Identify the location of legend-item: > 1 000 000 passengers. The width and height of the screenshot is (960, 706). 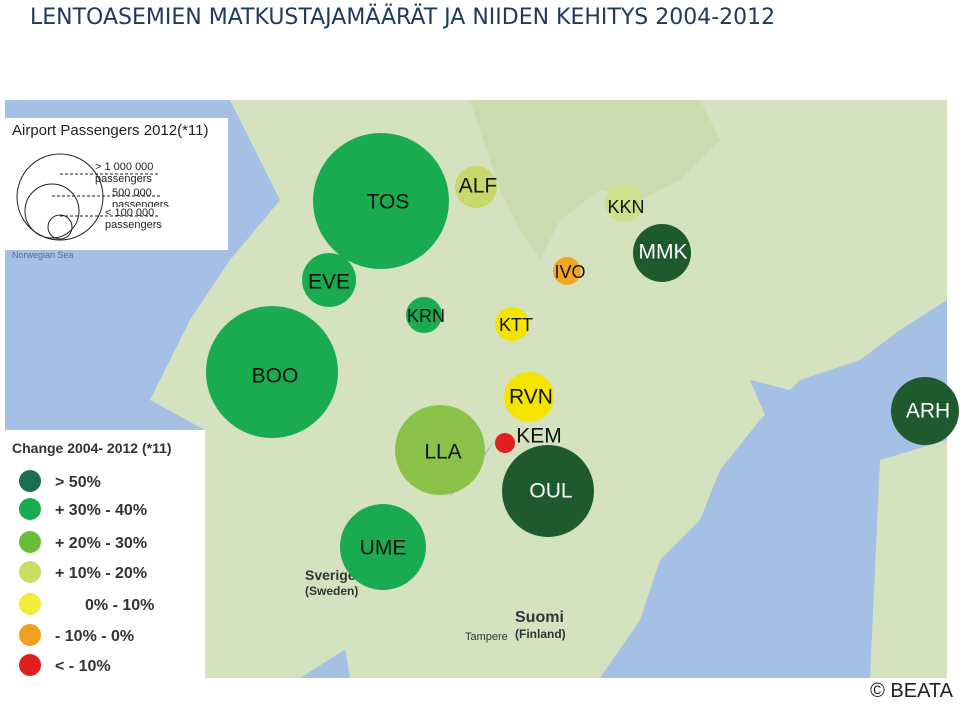
(124, 173).